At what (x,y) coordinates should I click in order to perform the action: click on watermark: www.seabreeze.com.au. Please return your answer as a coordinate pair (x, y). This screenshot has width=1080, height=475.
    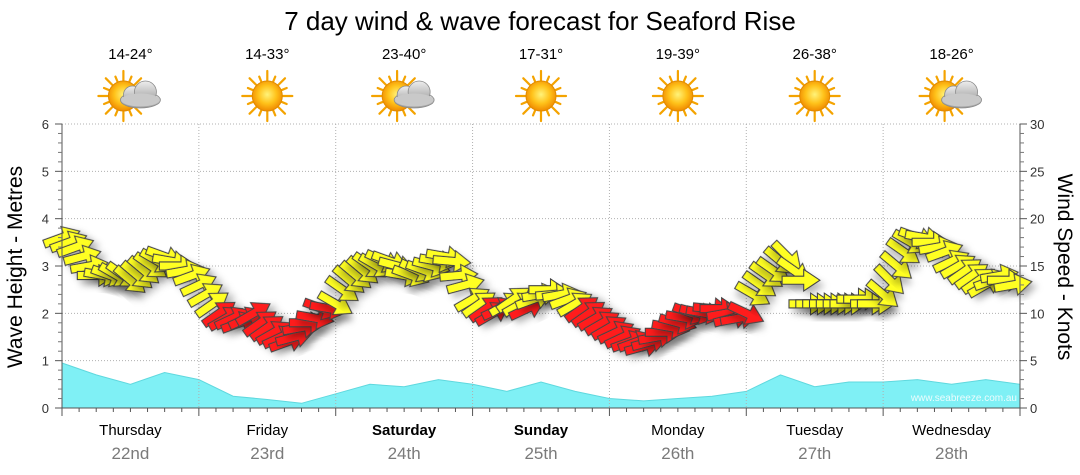
    Looking at the image, I should click on (963, 398).